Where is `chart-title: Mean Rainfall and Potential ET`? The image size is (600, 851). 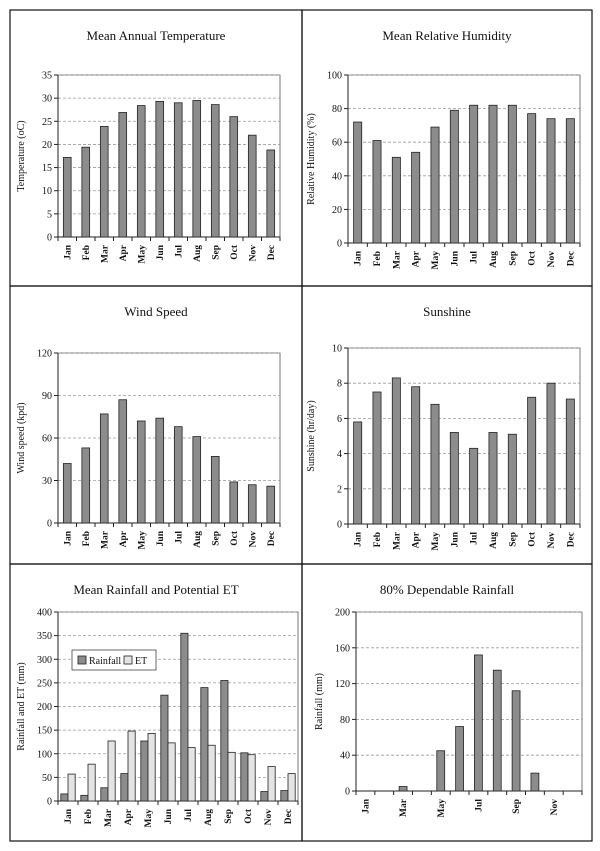
chart-title: Mean Rainfall and Potential ET is located at coordinates (155, 589).